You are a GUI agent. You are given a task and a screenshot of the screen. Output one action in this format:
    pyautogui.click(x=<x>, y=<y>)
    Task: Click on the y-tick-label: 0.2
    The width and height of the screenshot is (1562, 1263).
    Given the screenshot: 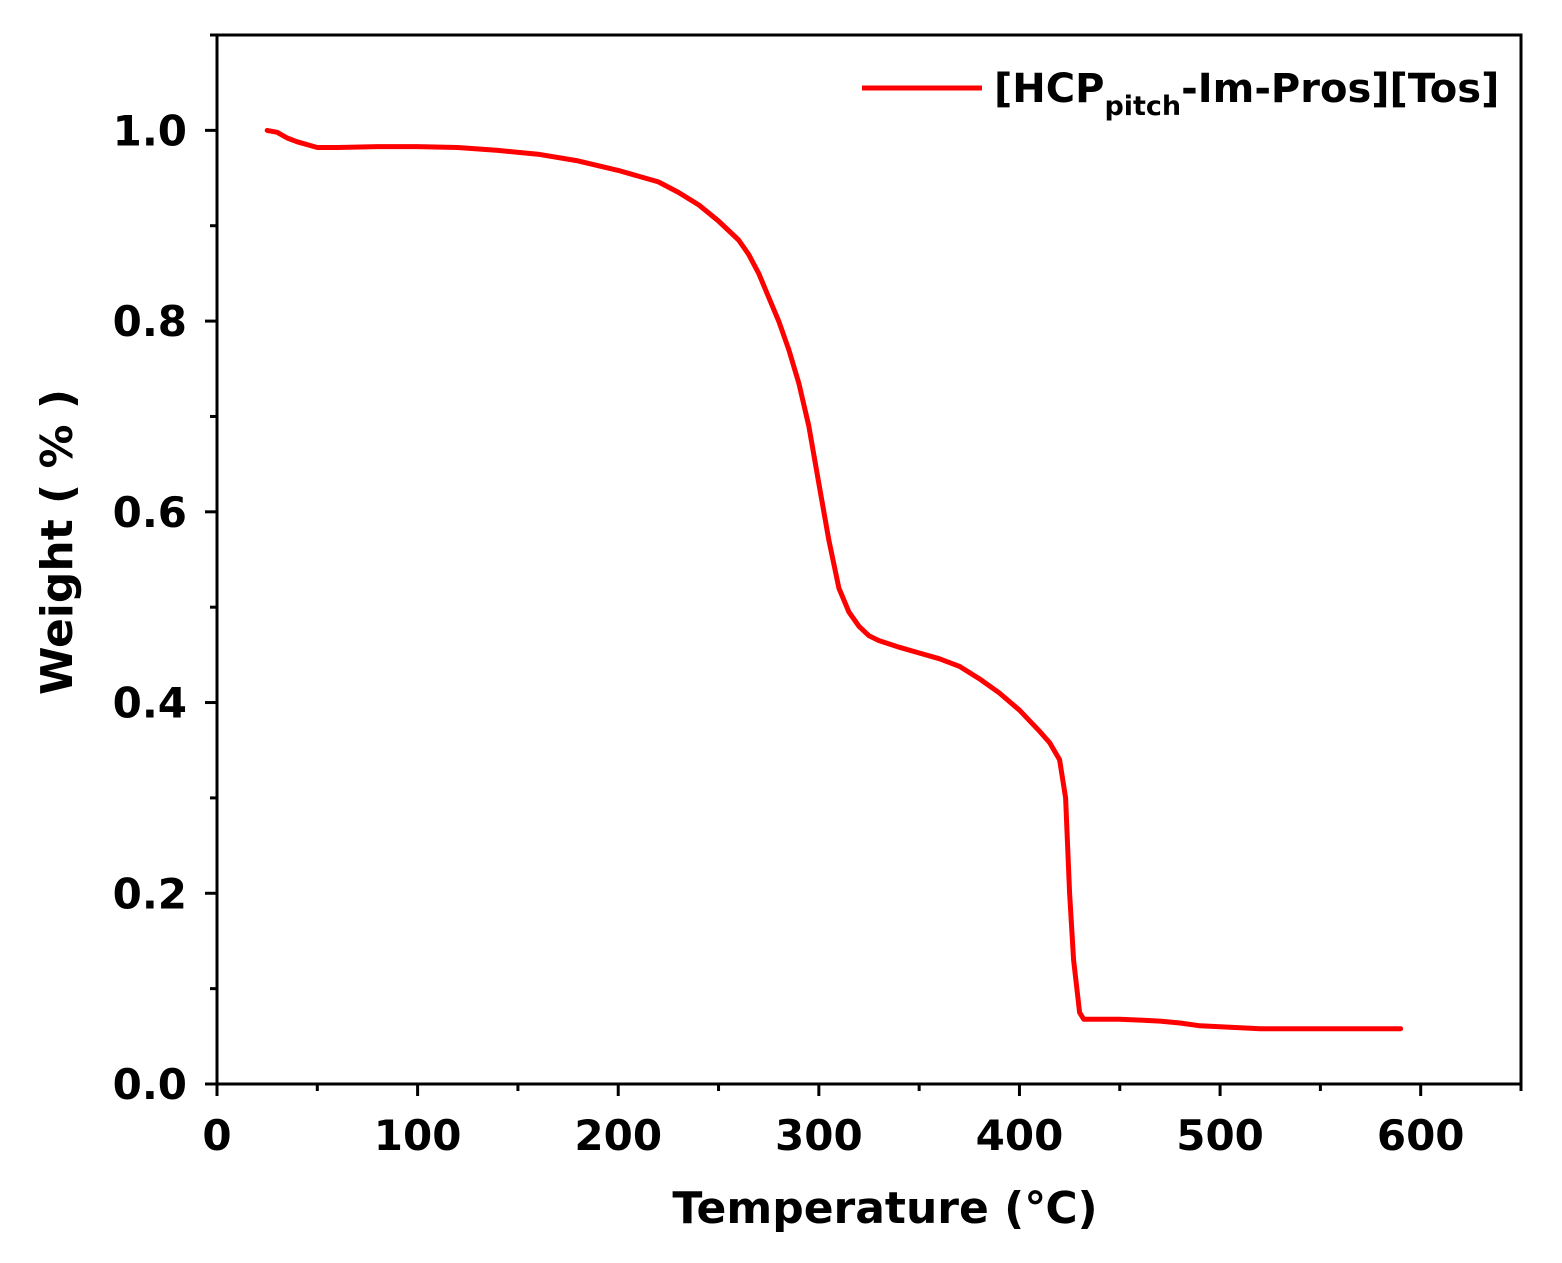 What is the action you would take?
    pyautogui.click(x=150, y=893)
    